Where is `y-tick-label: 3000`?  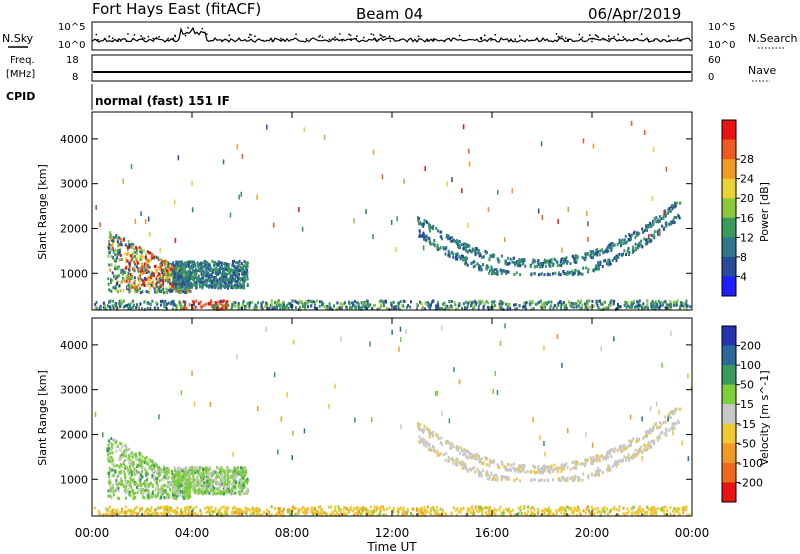
y-tick-label: 3000 is located at coordinates (74, 184).